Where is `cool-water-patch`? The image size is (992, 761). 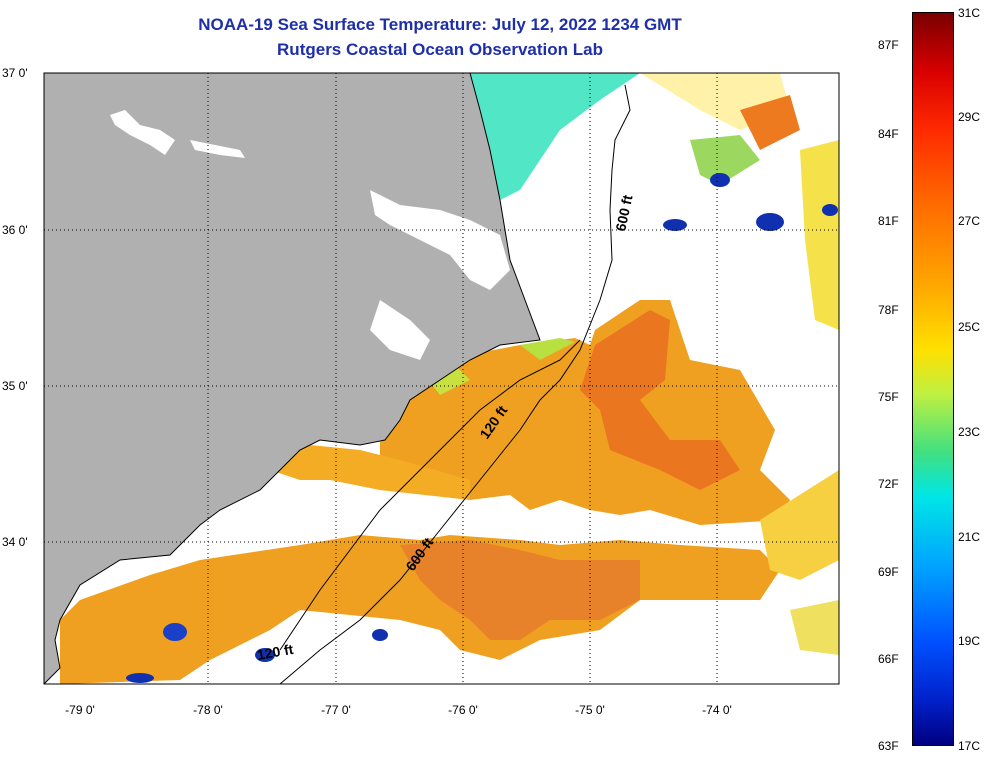
cool-water-patch is located at coordinates (555, 136).